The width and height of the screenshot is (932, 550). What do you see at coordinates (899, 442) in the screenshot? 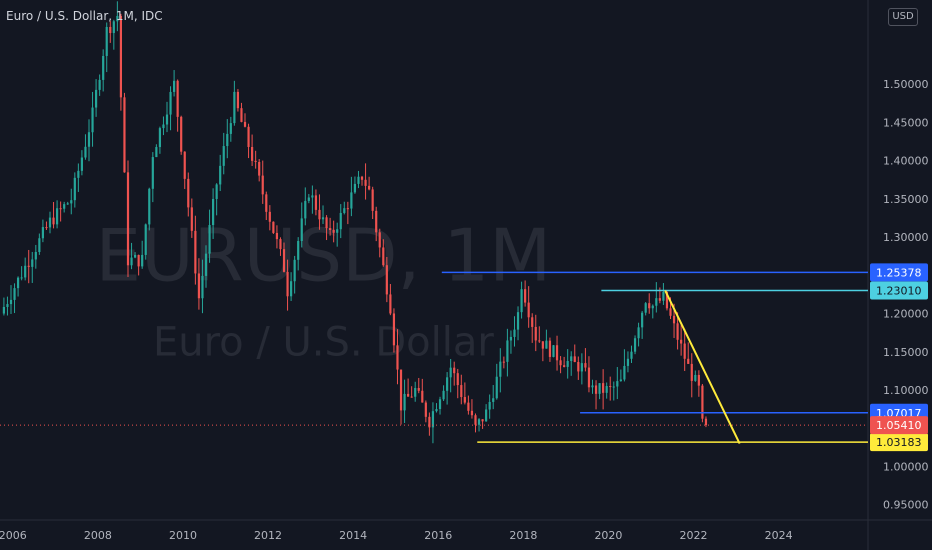
I see `level-price-label: 1.03183` at bounding box center [899, 442].